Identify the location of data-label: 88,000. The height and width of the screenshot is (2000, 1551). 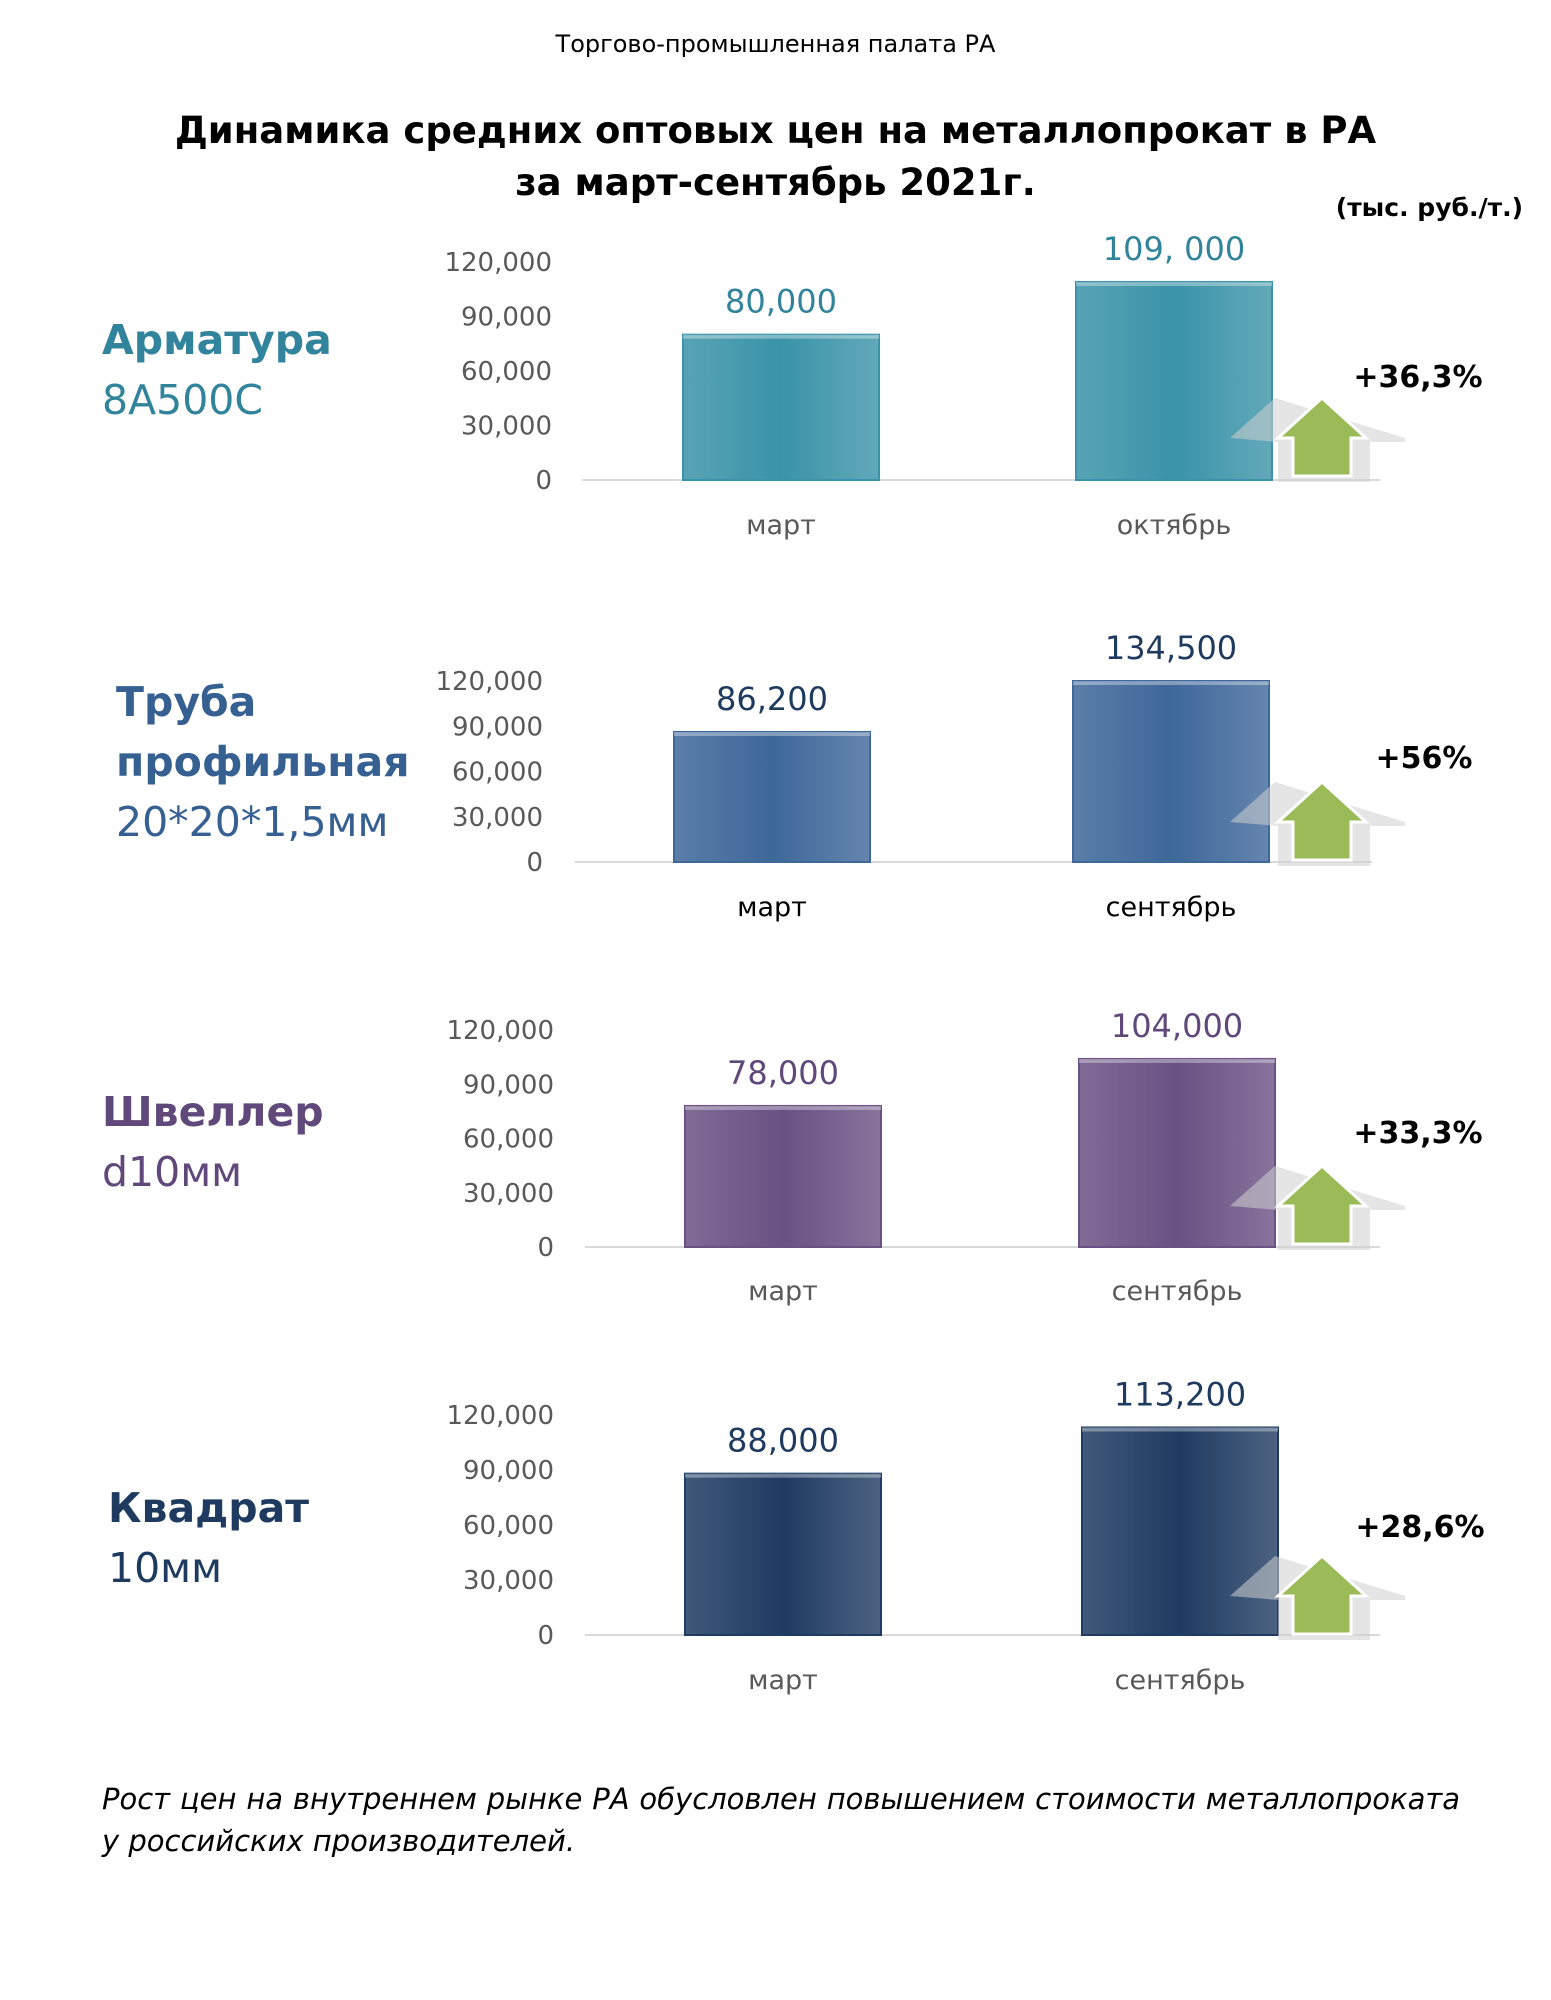
(783, 1441).